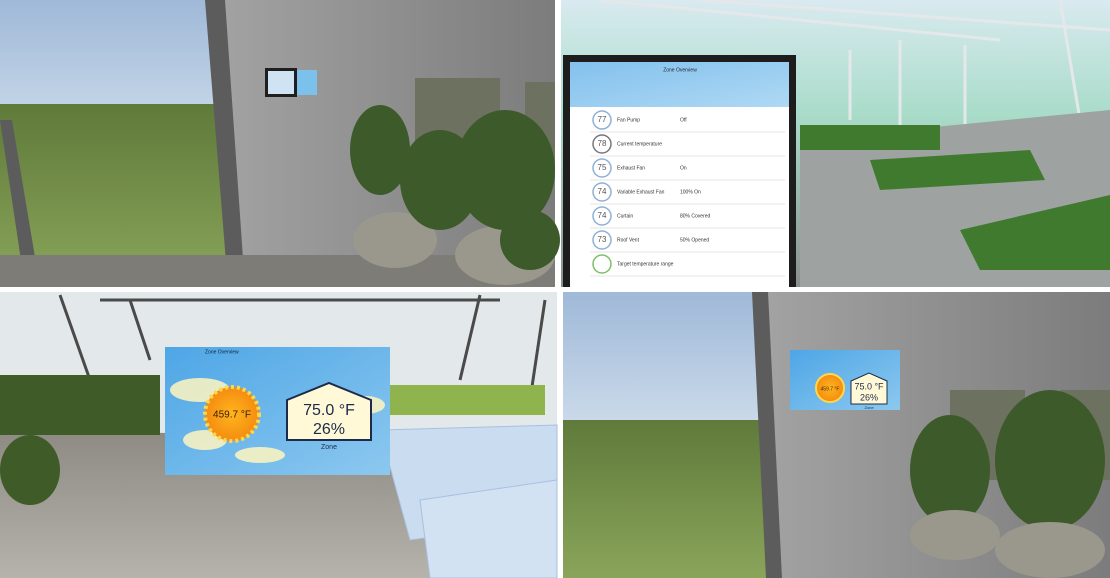 The image size is (1110, 578). What do you see at coordinates (631, 168) in the screenshot?
I see `row-label: Exhaust Fan` at bounding box center [631, 168].